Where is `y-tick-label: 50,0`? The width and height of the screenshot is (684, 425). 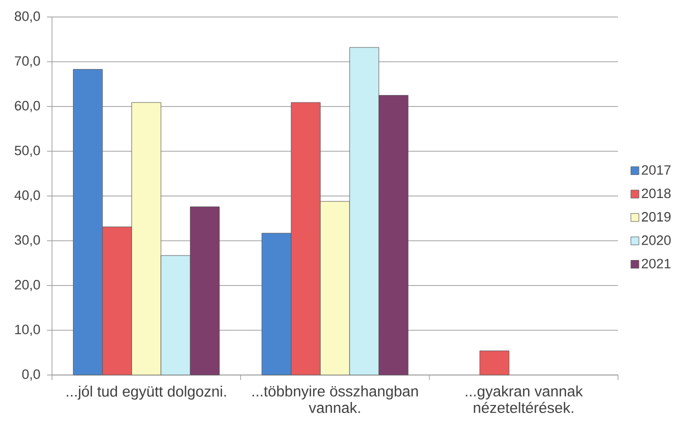
y-tick-label: 50,0 is located at coordinates (27, 151).